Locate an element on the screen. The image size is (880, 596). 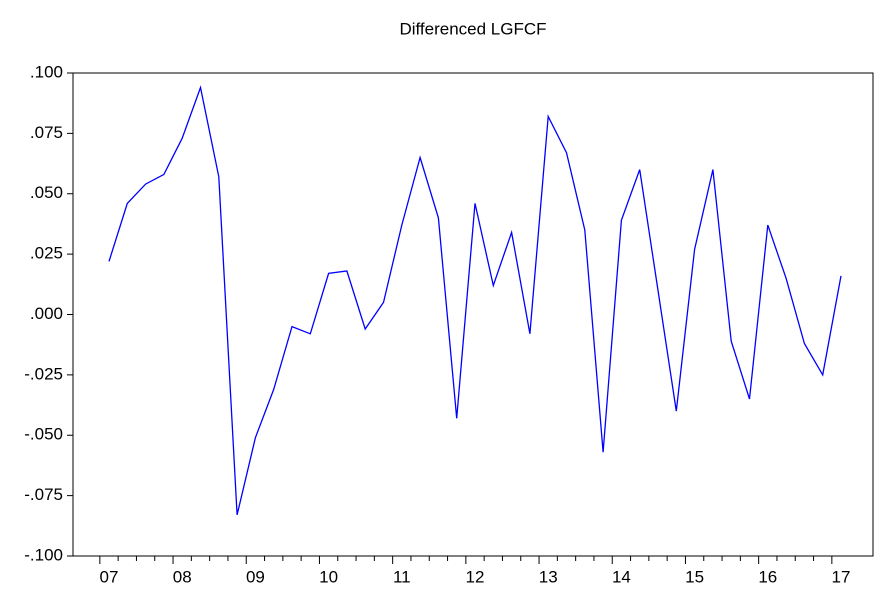
y-tick-label: .075 is located at coordinates (46, 132).